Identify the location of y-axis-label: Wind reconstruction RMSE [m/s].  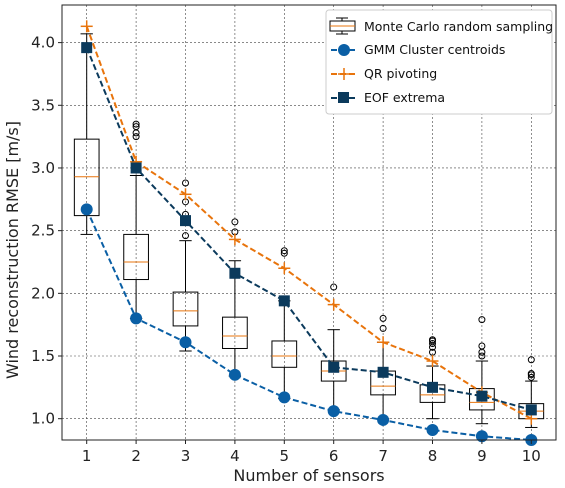
(12, 250).